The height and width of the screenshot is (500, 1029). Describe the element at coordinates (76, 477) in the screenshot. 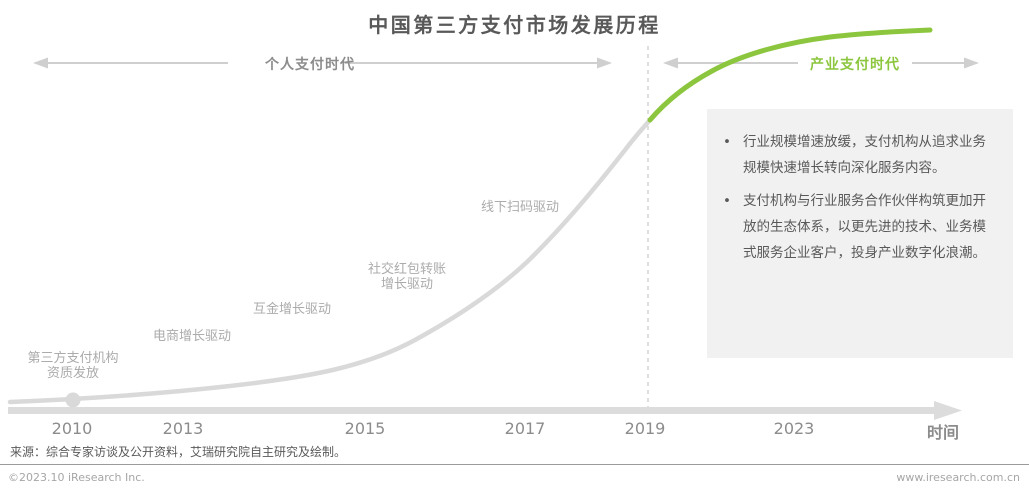

I see `footer-copyright: ©2023.10 iResearch Inc.` at that location.